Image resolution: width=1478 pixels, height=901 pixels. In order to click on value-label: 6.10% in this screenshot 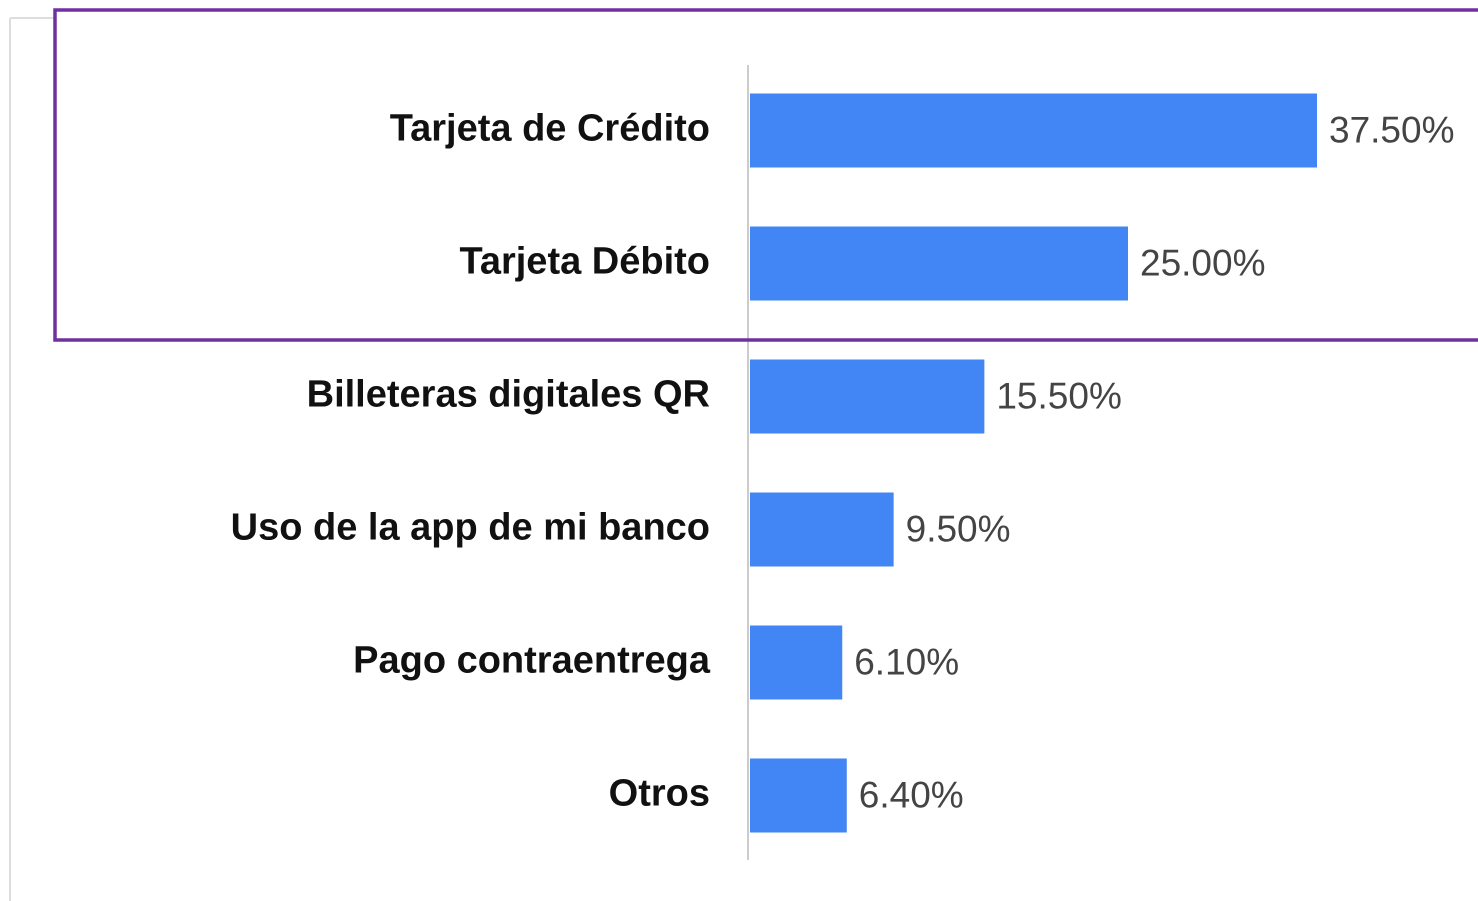, I will do `click(906, 661)`.